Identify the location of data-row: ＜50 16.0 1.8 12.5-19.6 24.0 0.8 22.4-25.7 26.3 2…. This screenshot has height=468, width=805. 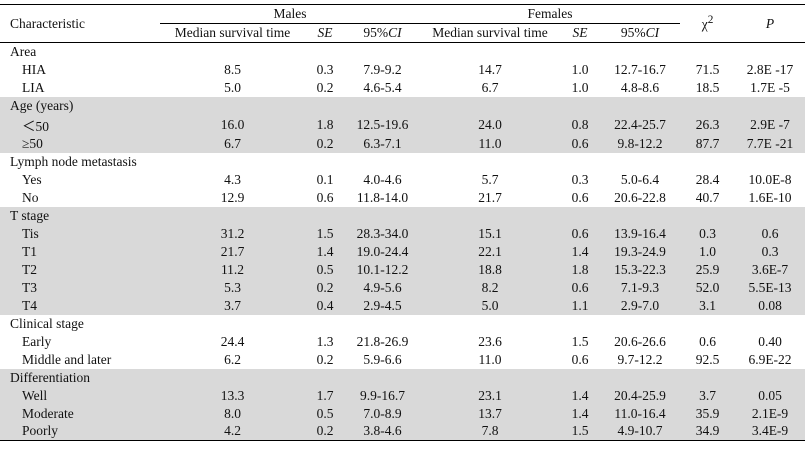
(402, 124).